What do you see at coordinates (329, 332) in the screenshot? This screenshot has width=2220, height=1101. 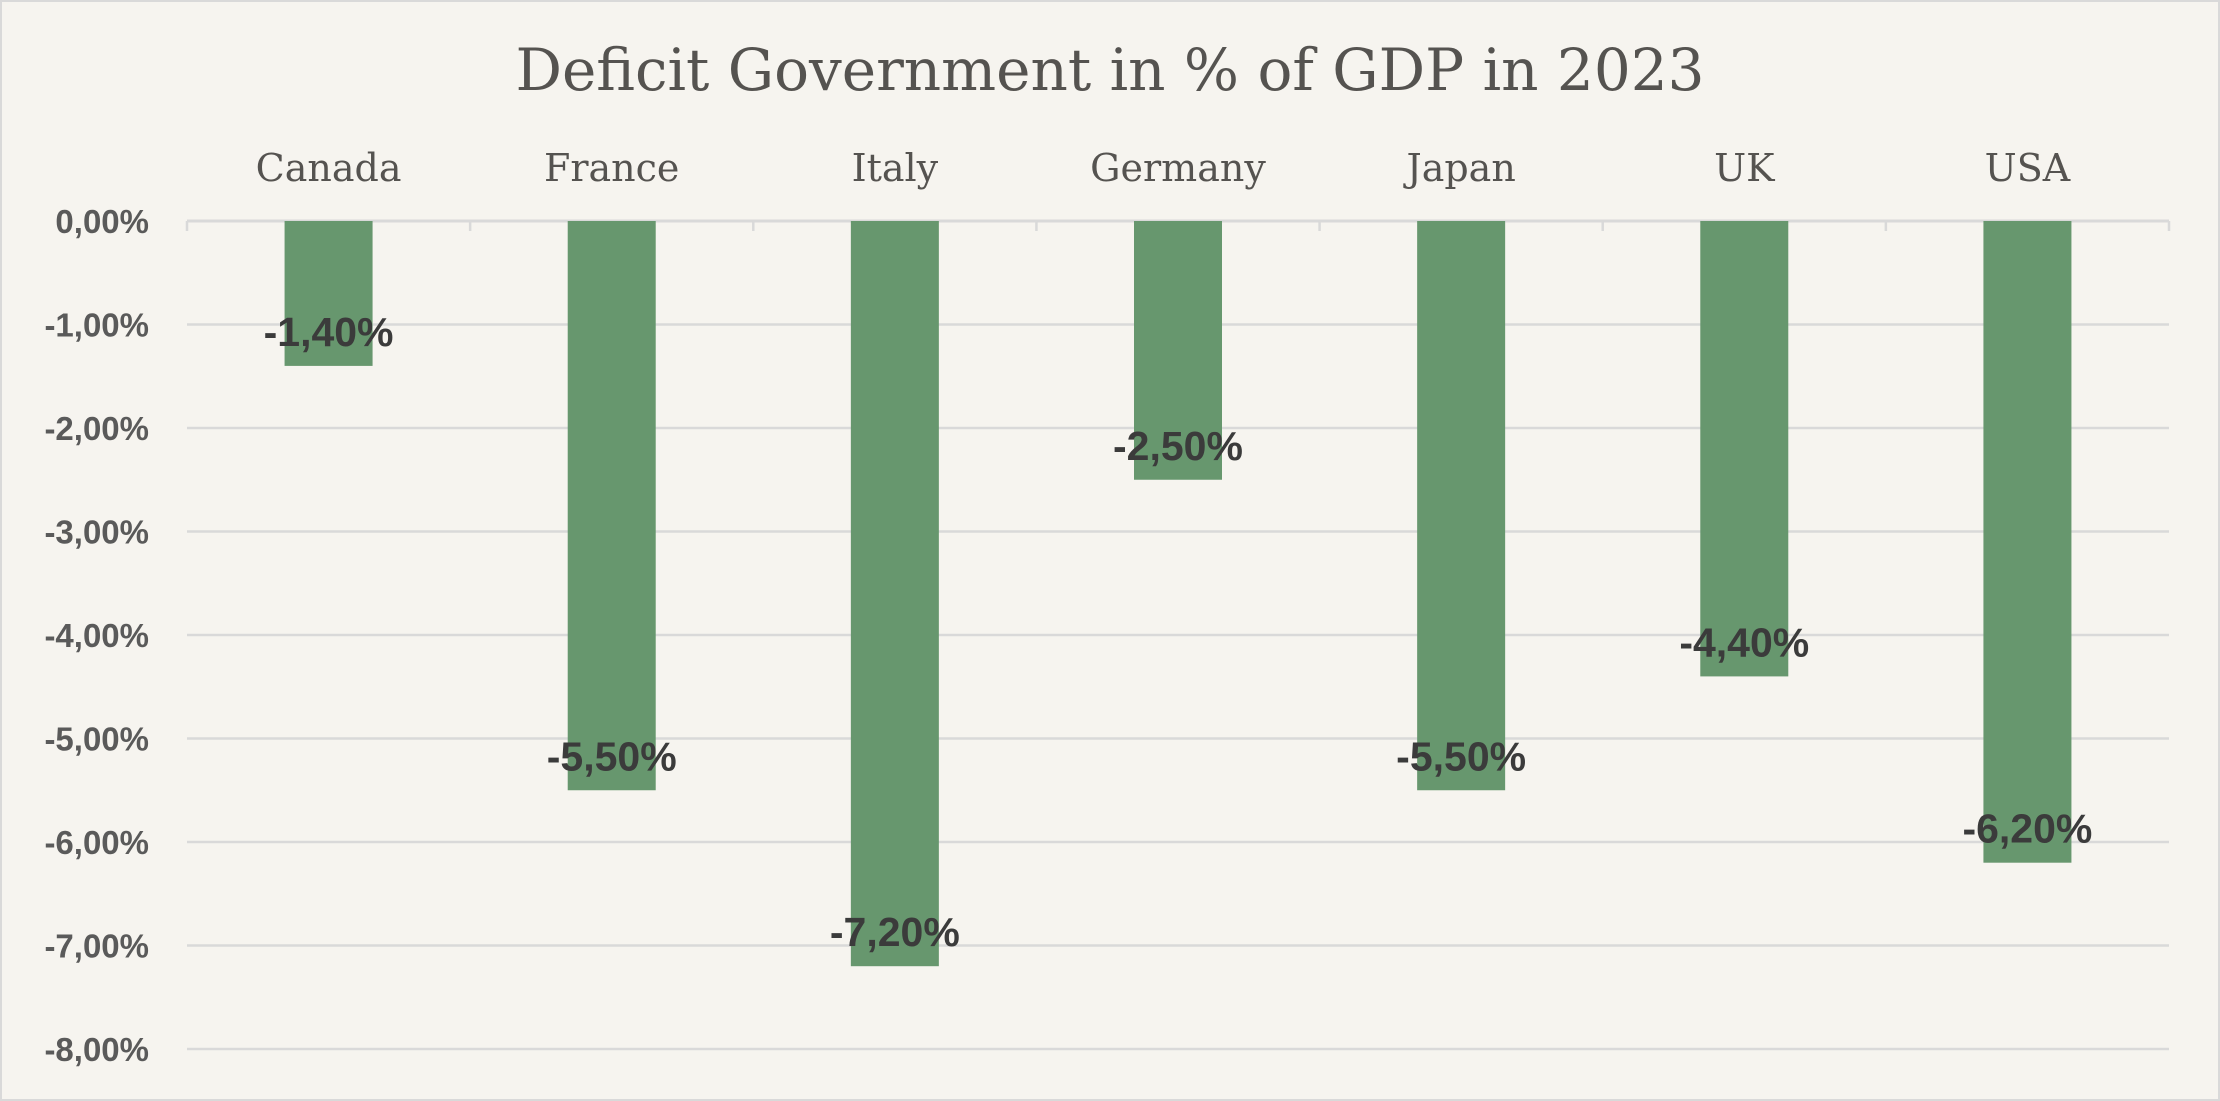 I see `data-label: -1,40%` at bounding box center [329, 332].